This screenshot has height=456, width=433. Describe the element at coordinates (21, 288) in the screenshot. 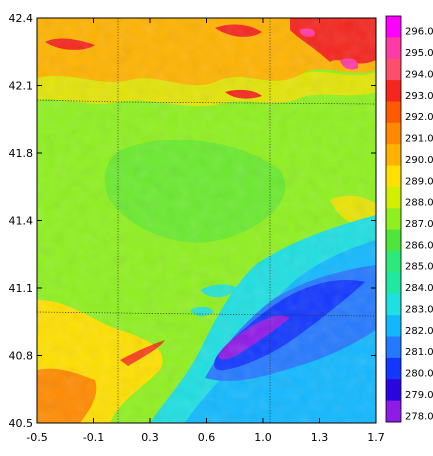

I see `y-tick-label: 41.1` at that location.